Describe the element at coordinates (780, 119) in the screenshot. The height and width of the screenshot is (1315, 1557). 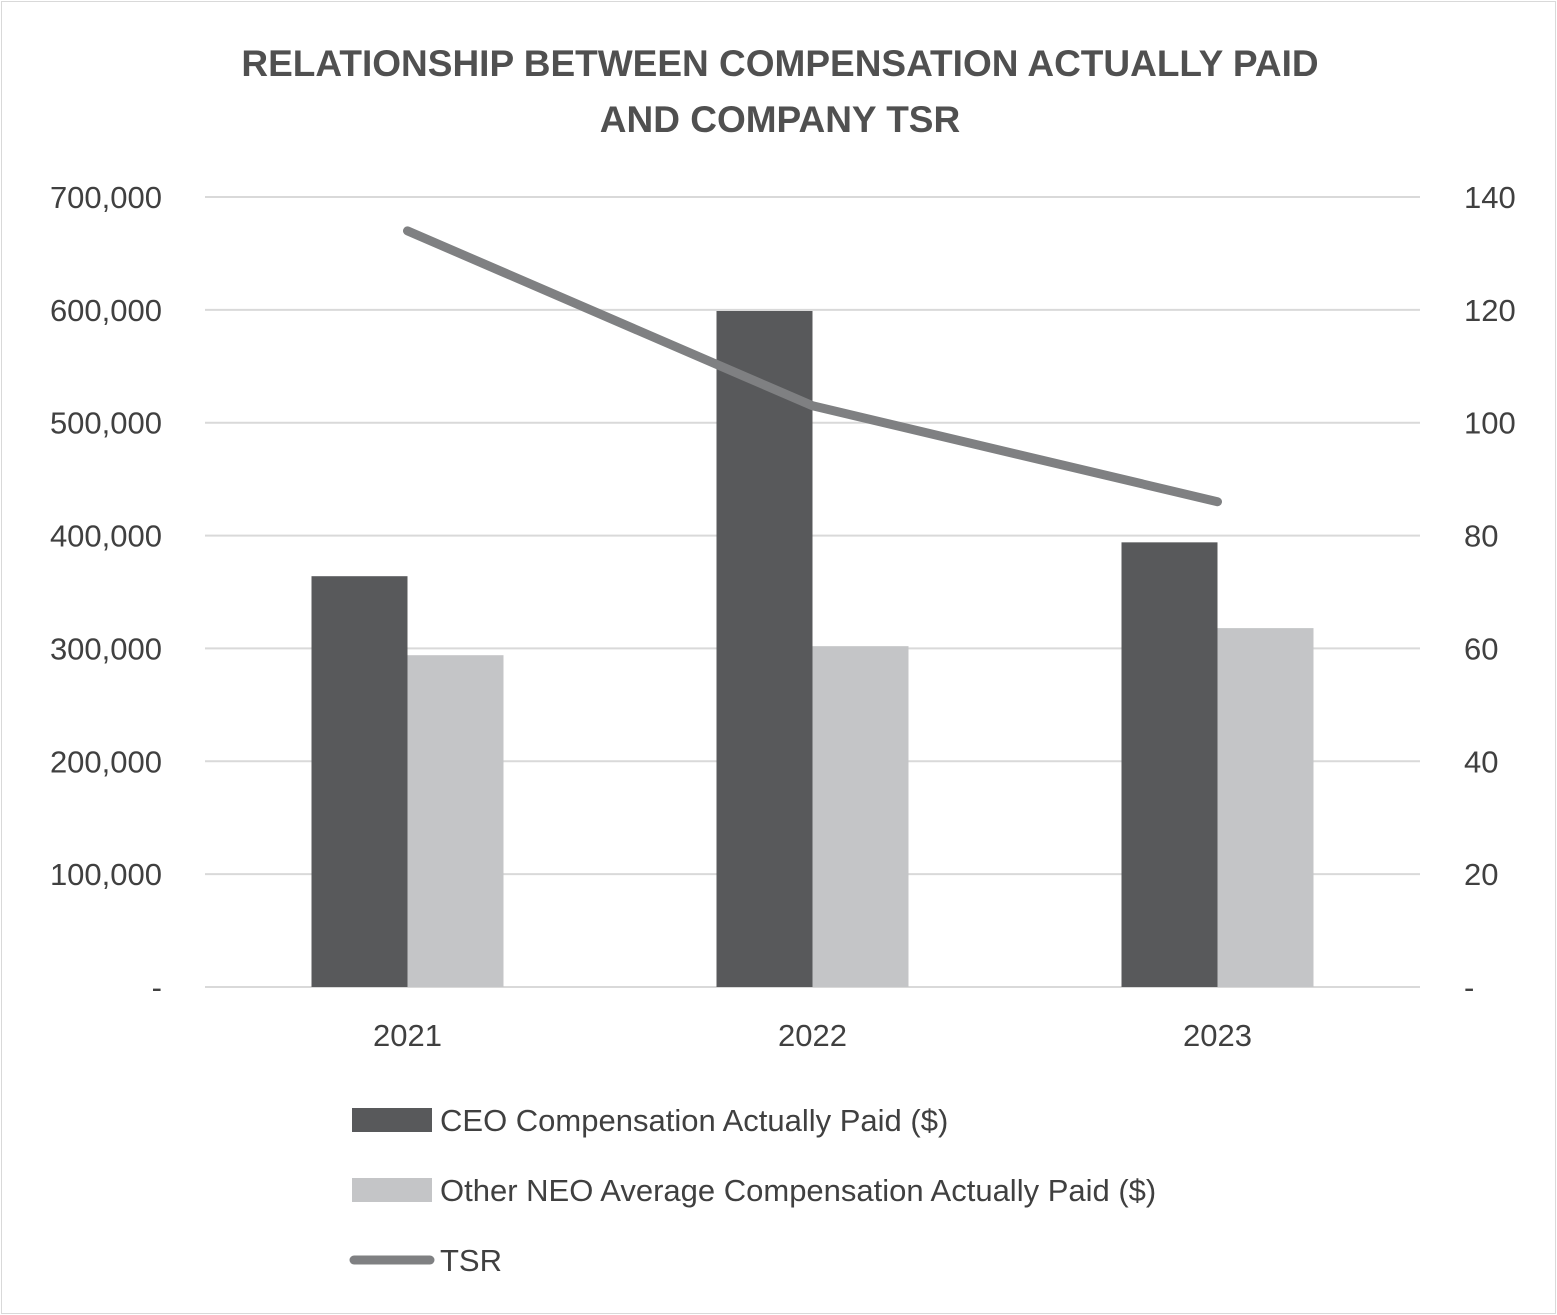
I see `chart-title-line-2: AND COMPANY TSR` at that location.